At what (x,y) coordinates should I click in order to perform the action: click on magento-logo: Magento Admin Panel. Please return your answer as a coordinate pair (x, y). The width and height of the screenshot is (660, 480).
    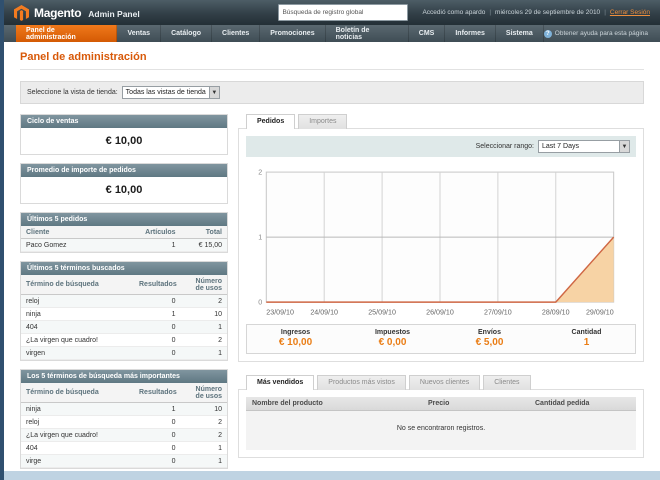
    Looking at the image, I should click on (77, 12).